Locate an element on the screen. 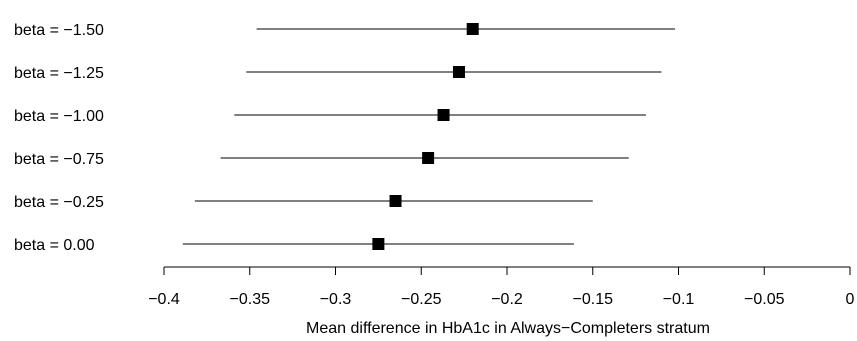 This screenshot has width=857, height=341. x-tick-label: −0.3 is located at coordinates (336, 299).